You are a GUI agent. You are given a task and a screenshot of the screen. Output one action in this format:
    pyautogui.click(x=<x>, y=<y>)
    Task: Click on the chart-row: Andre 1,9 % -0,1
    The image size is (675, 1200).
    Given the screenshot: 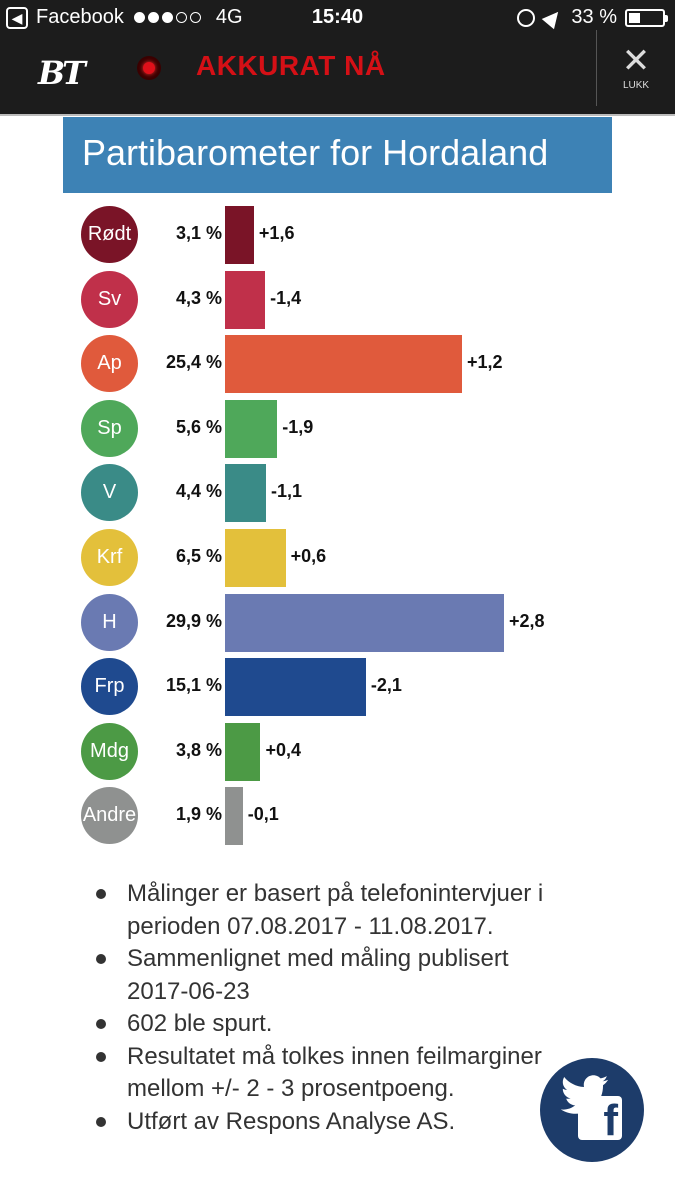 What is the action you would take?
    pyautogui.click(x=337, y=819)
    